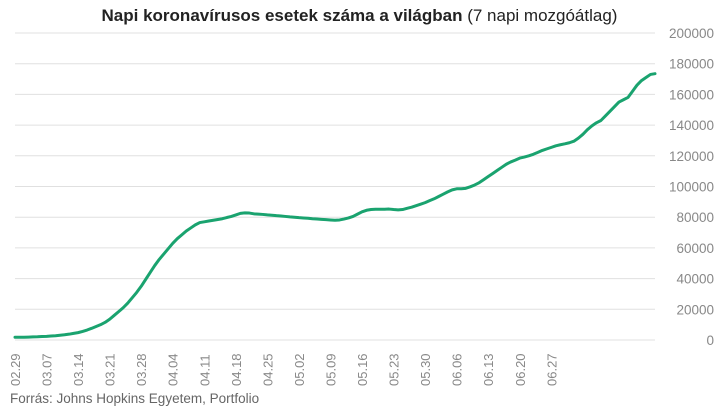 Image resolution: width=719 pixels, height=417 pixels. Describe the element at coordinates (691, 156) in the screenshot. I see `y-tick-label: 120000` at that location.